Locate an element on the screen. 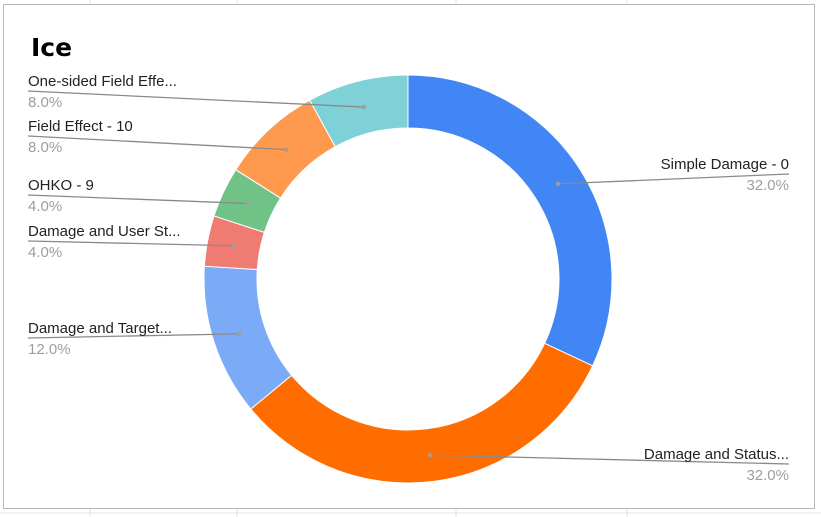 The height and width of the screenshot is (517, 821). slice-name-label: Simple Damage - 0 is located at coordinates (725, 164).